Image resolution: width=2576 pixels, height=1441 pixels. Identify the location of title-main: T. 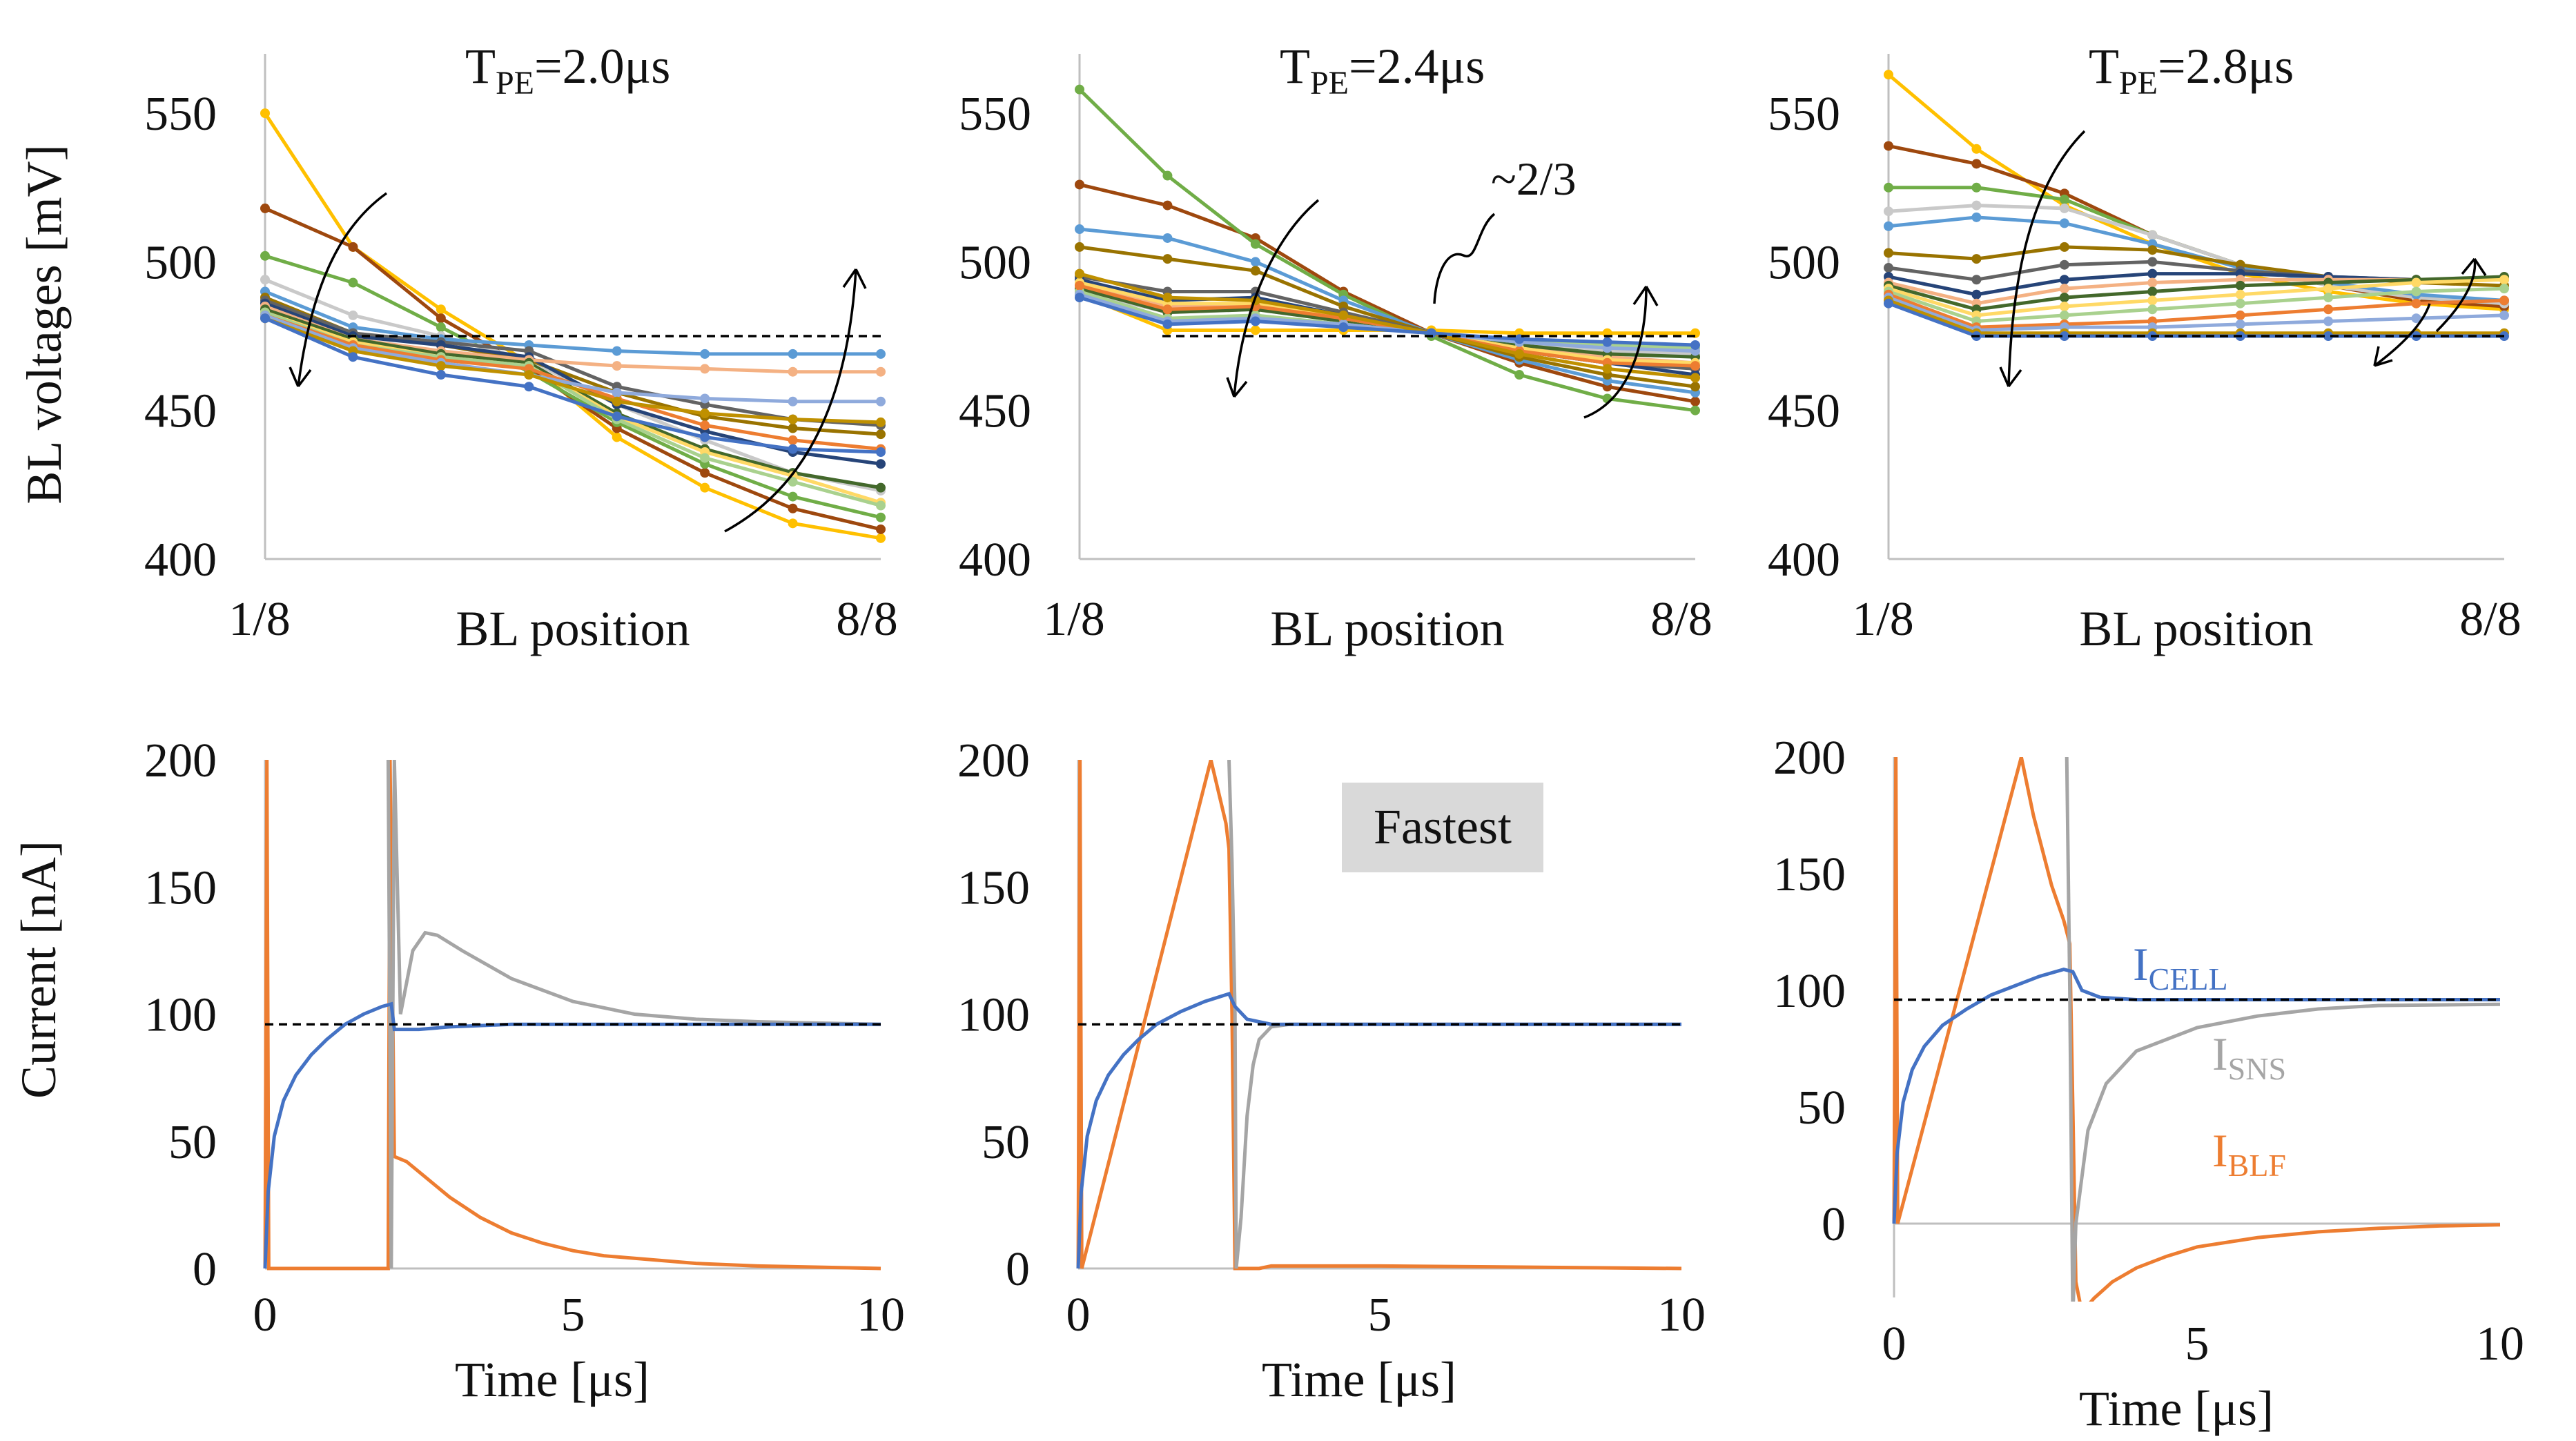
(2104, 66).